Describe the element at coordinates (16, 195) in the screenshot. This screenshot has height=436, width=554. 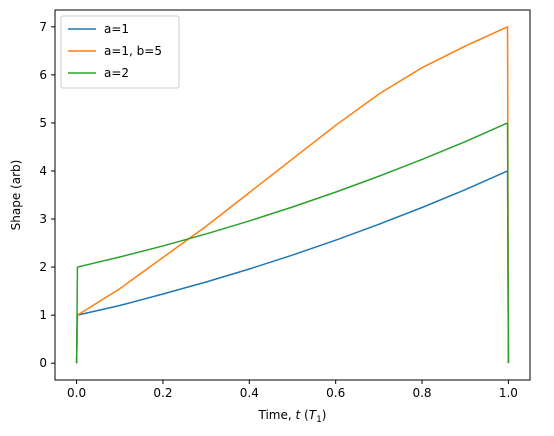
I see `y-axis-label: Shape (arb)` at that location.